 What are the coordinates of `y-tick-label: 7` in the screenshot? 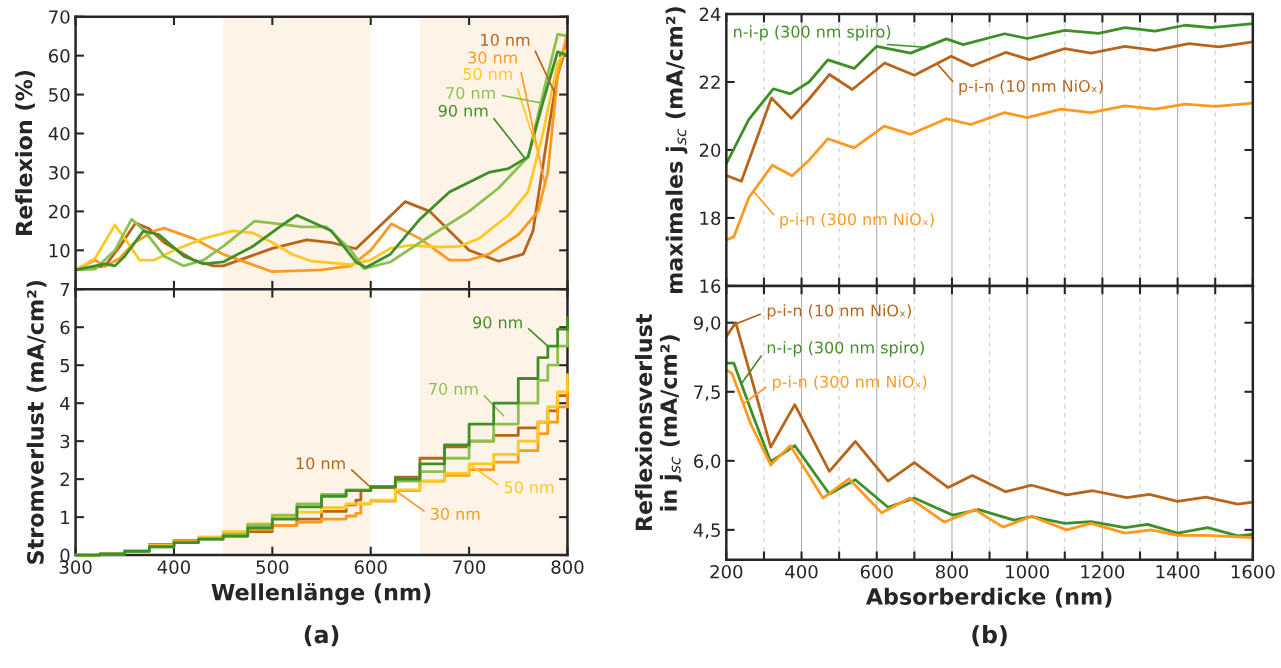 It's located at (65, 289).